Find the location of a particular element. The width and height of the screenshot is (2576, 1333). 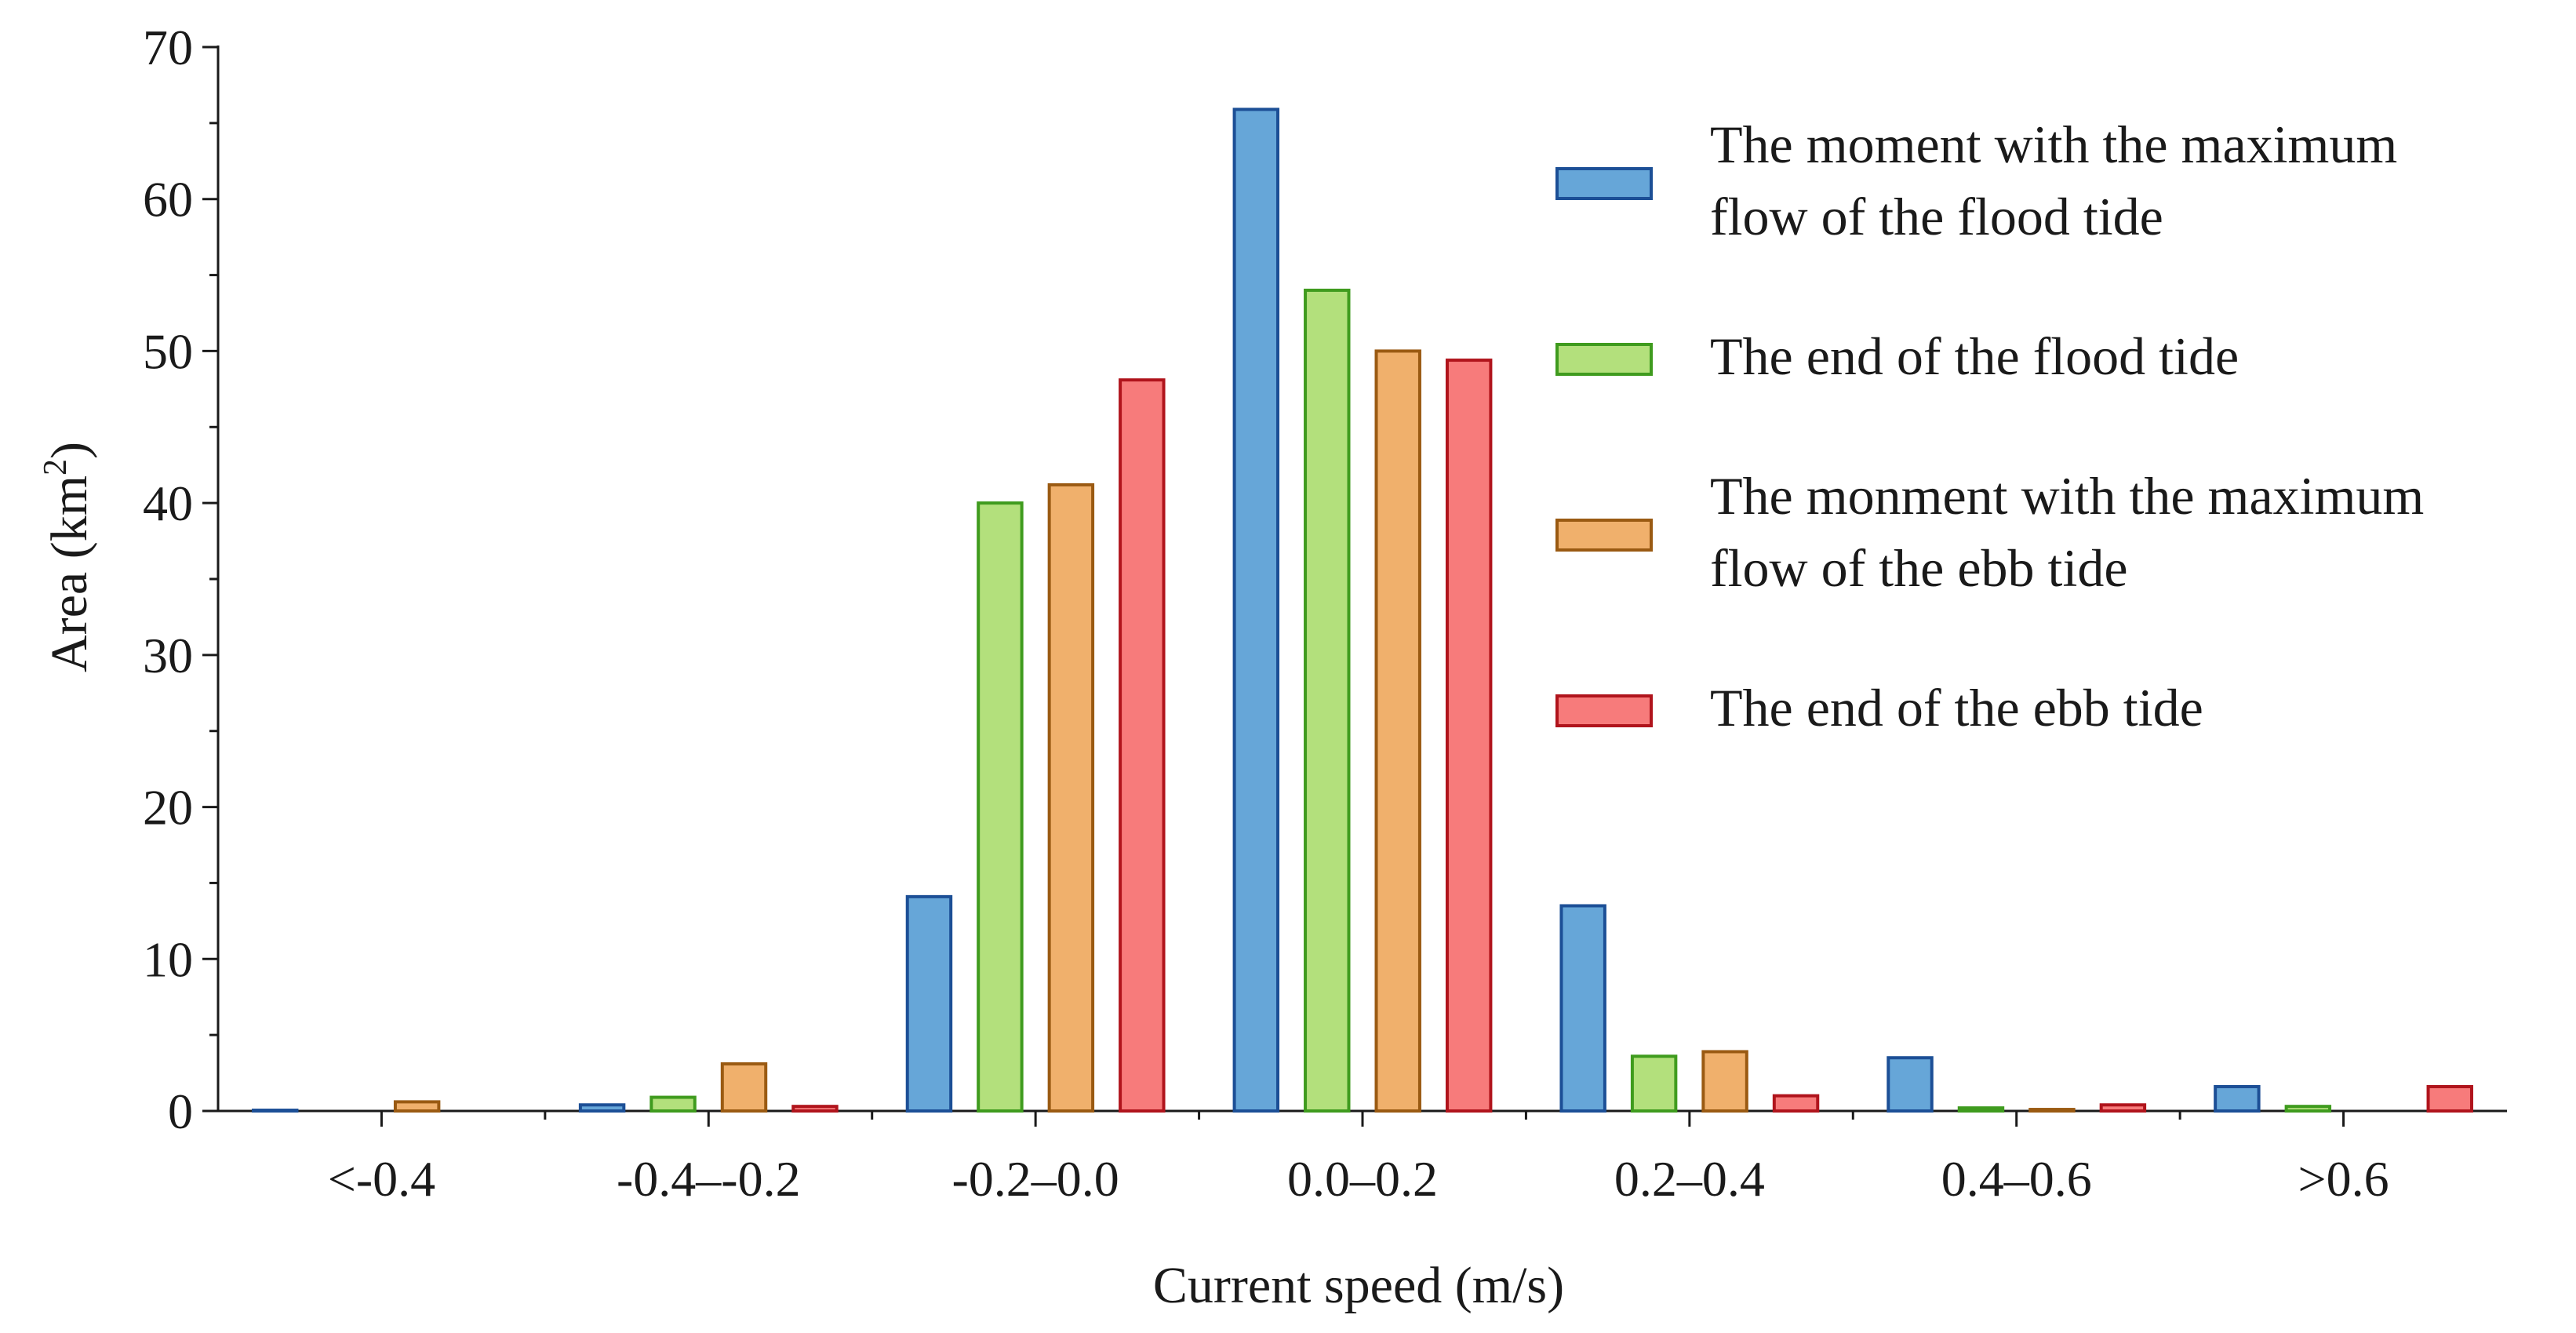

y-tick-label: 50 is located at coordinates (168, 351).